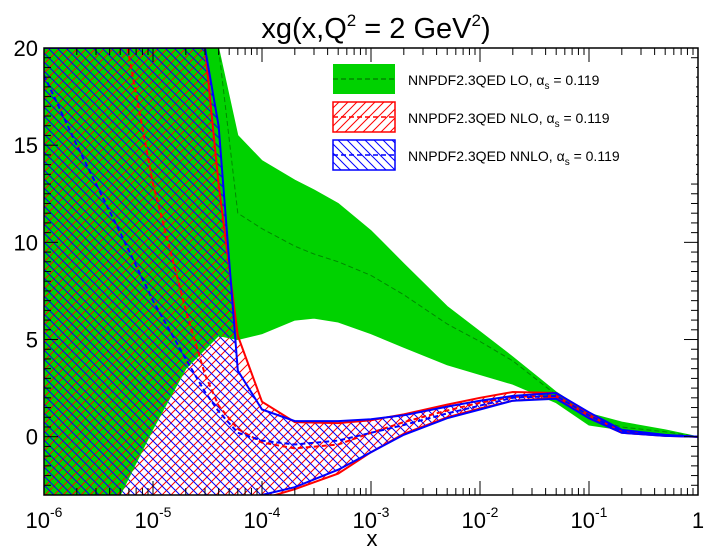  Describe the element at coordinates (509, 120) in the screenshot. I see `legend-label-nlo: NNPDF2.3QED NLO, αs = 0.119` at that location.